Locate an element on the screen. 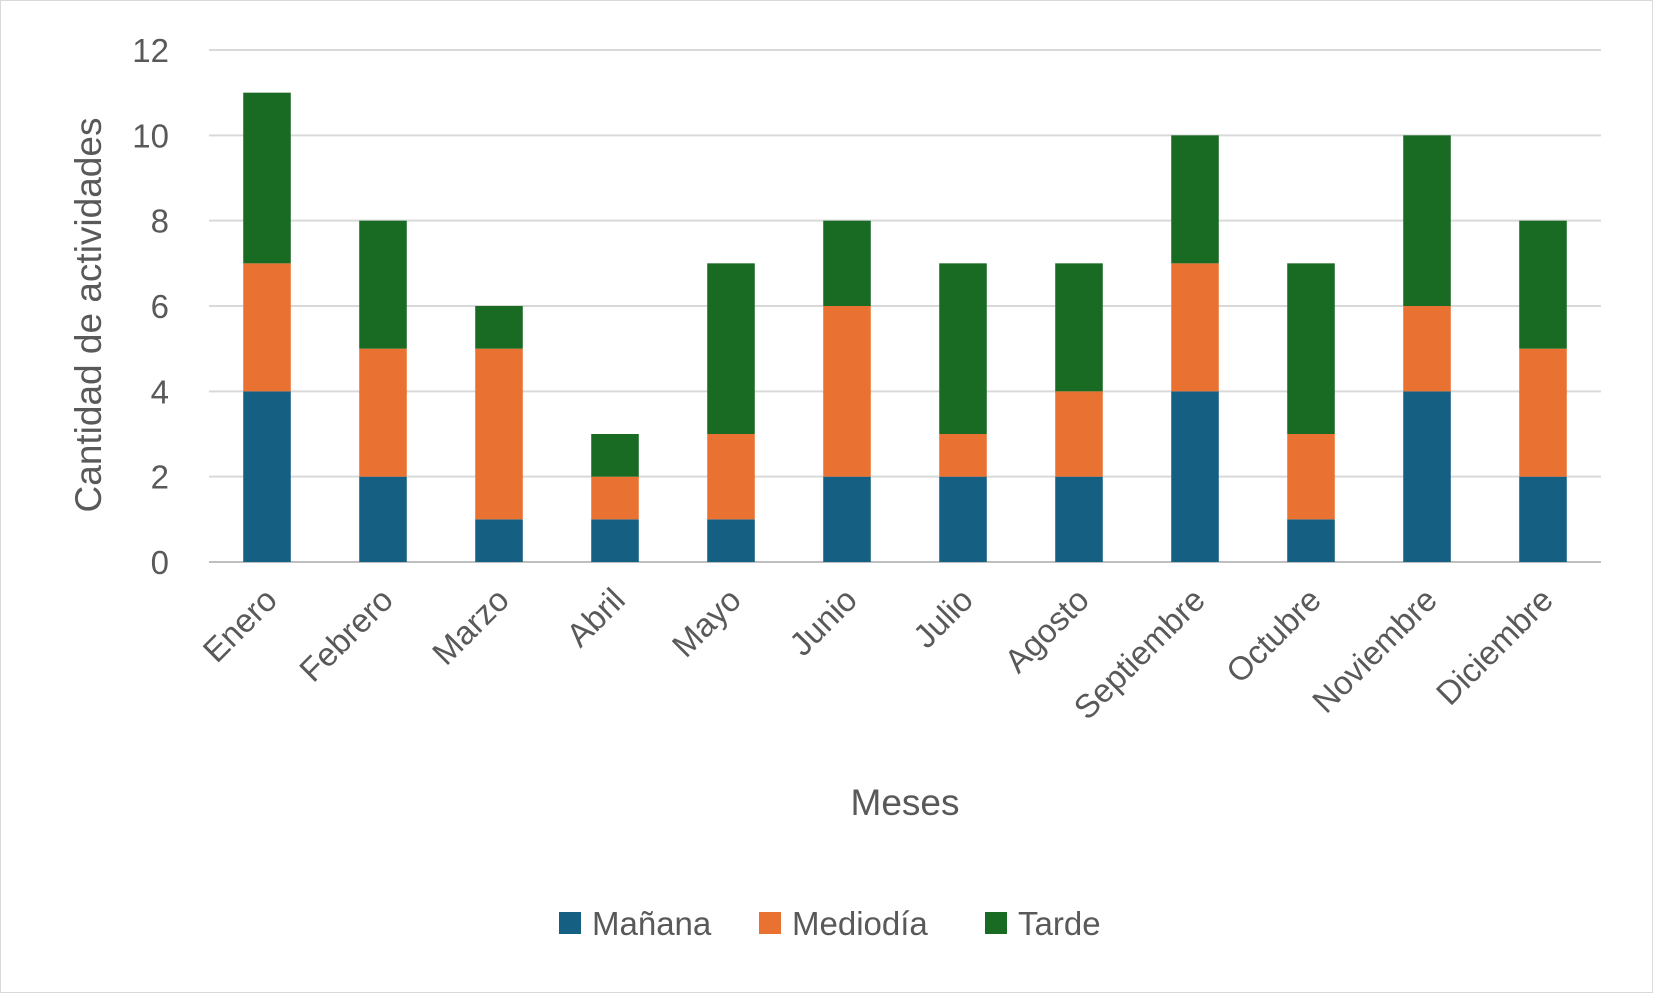 This screenshot has width=1653, height=993. x-tick-label: Julio is located at coordinates (943, 618).